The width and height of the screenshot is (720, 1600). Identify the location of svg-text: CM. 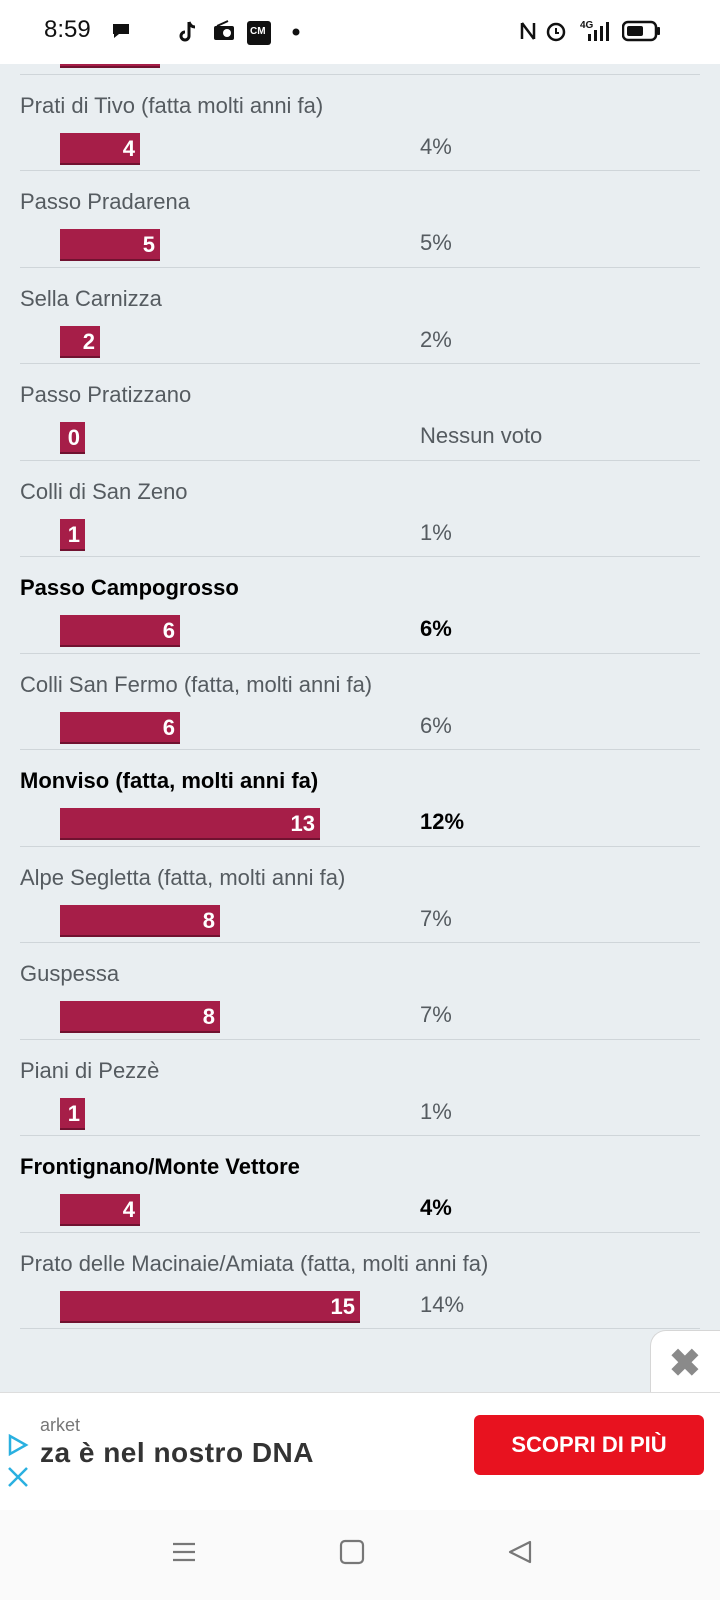
(258, 31).